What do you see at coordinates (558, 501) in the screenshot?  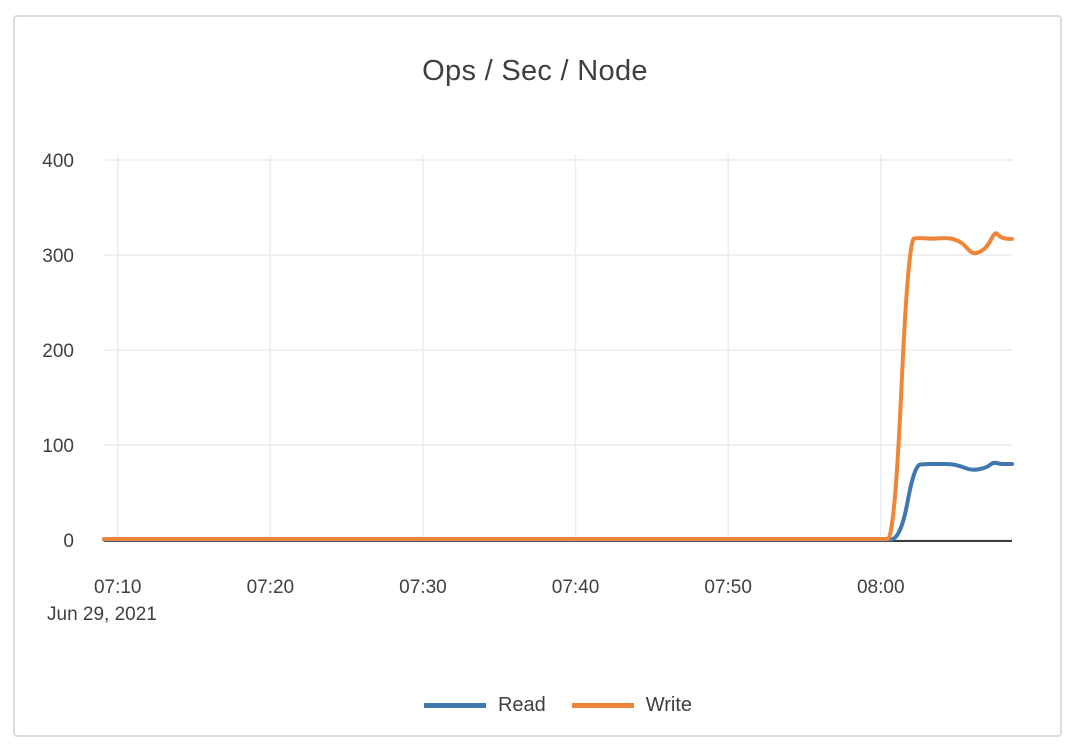 I see `series-line-read` at bounding box center [558, 501].